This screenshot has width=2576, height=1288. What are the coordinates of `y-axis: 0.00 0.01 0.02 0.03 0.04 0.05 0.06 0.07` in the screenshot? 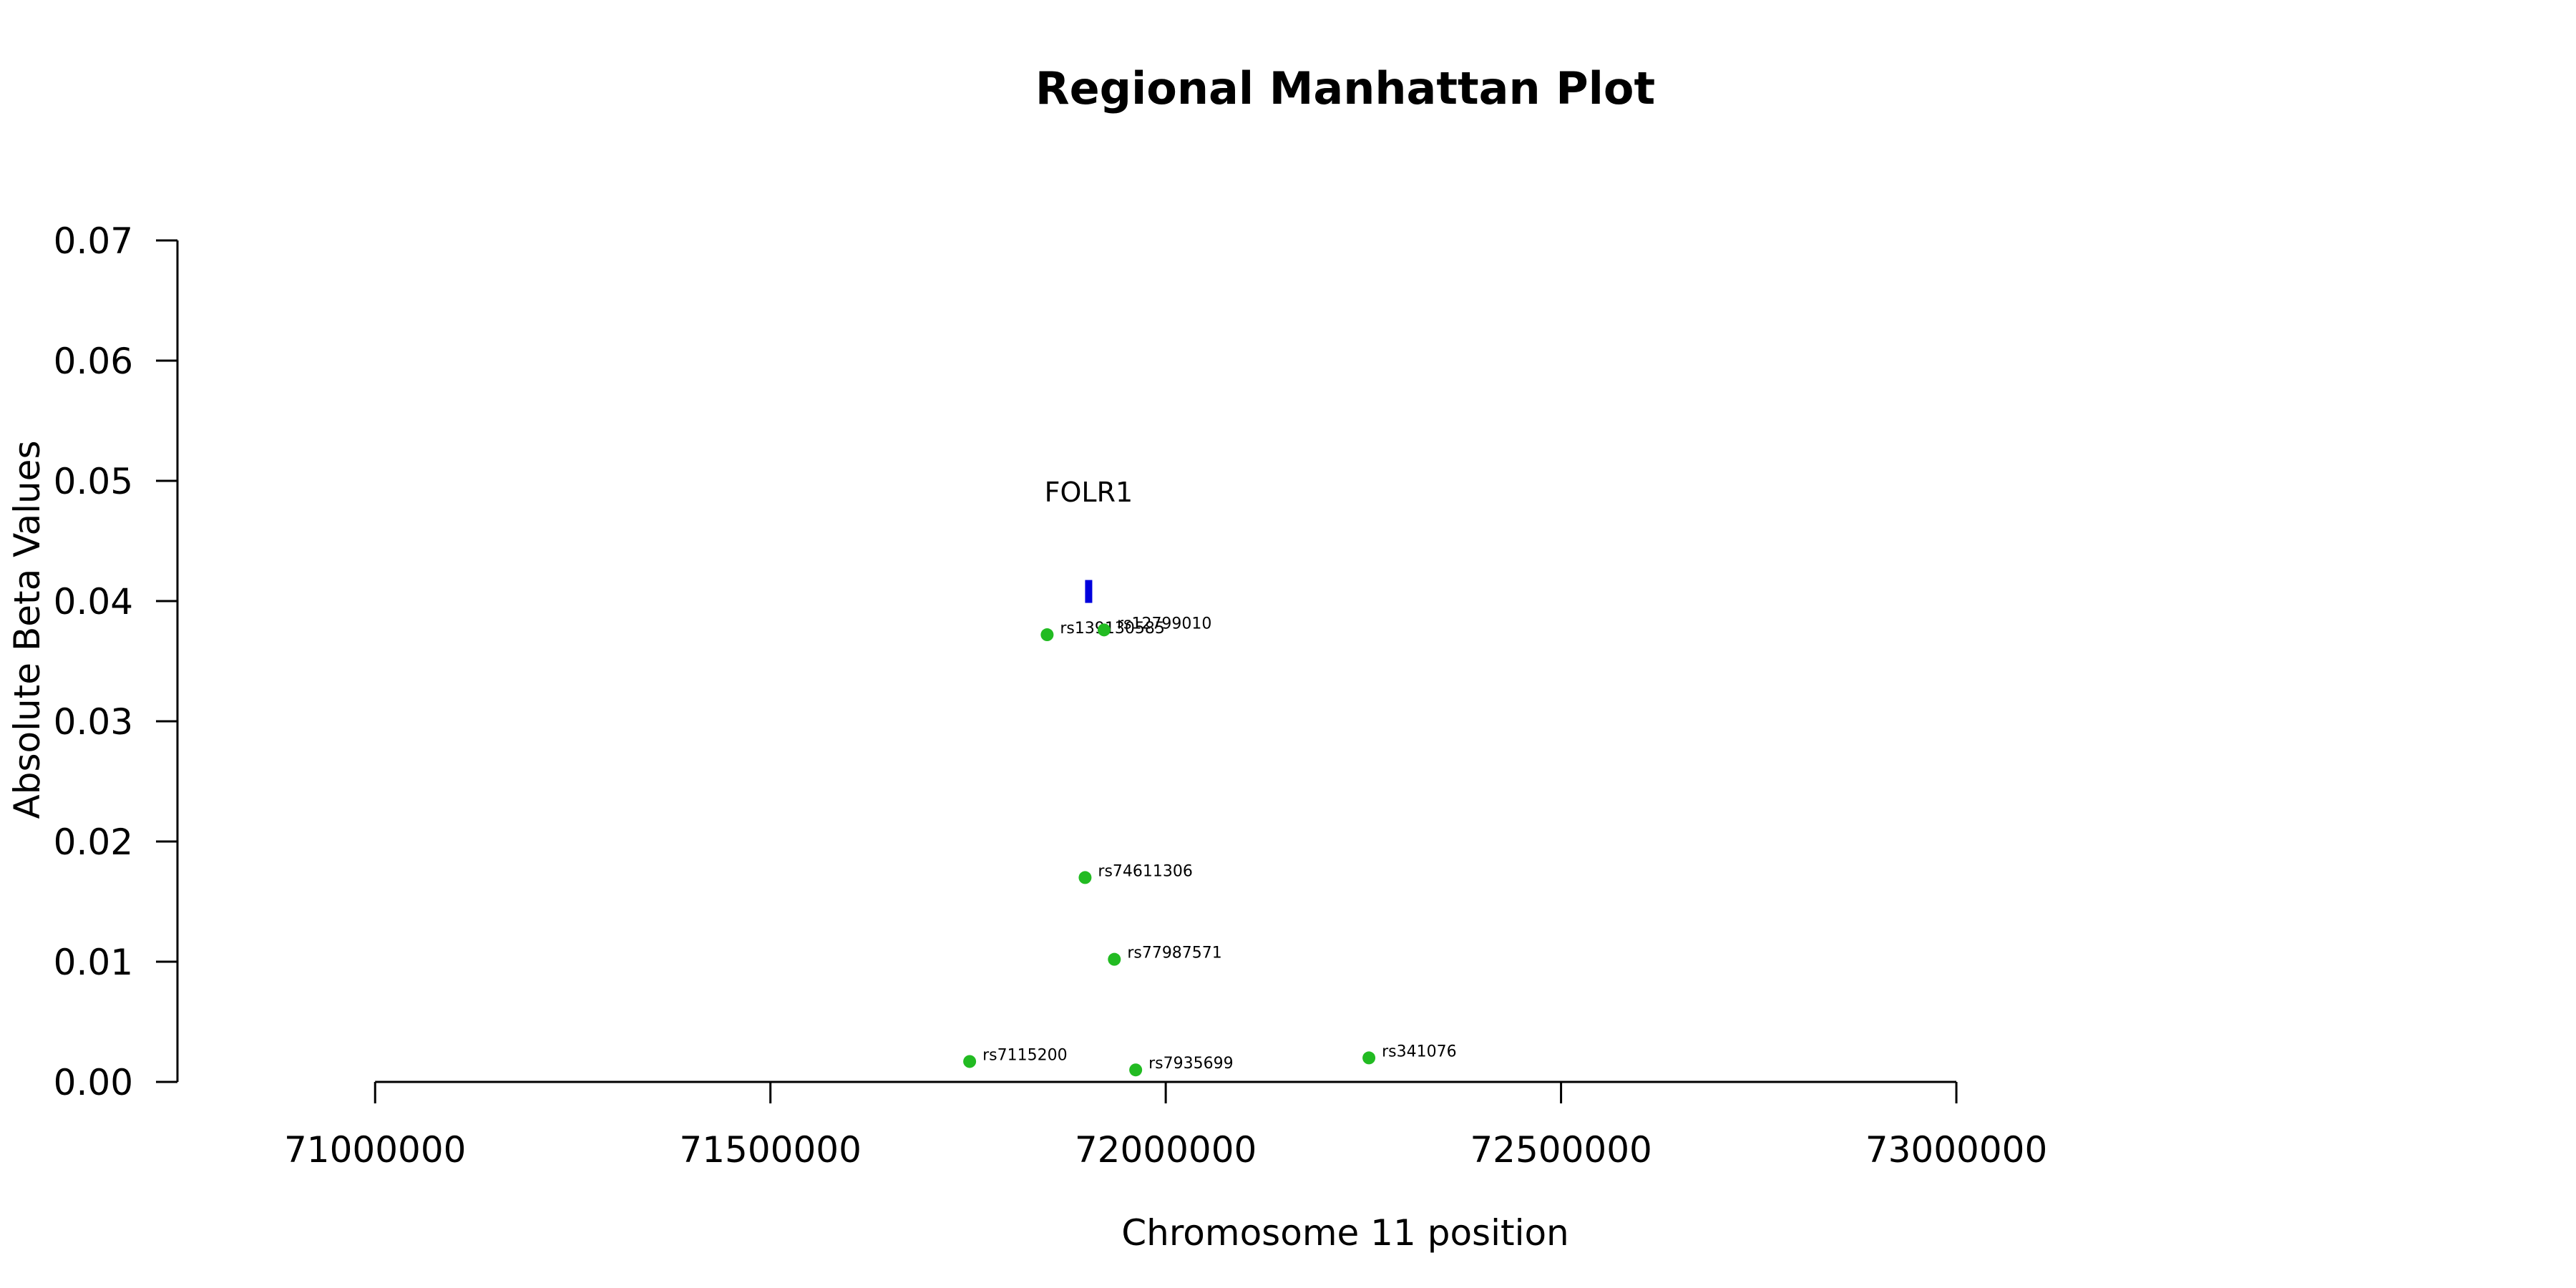 It's located at (116, 661).